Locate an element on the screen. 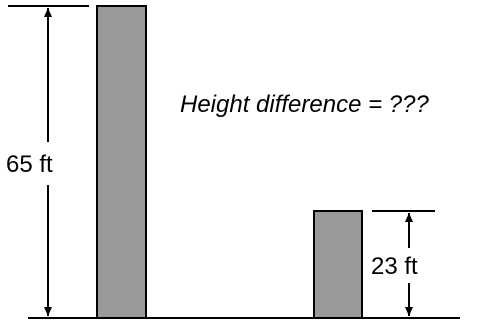 The width and height of the screenshot is (494, 320). diagram-title: Height difference = ??? is located at coordinates (304, 104).